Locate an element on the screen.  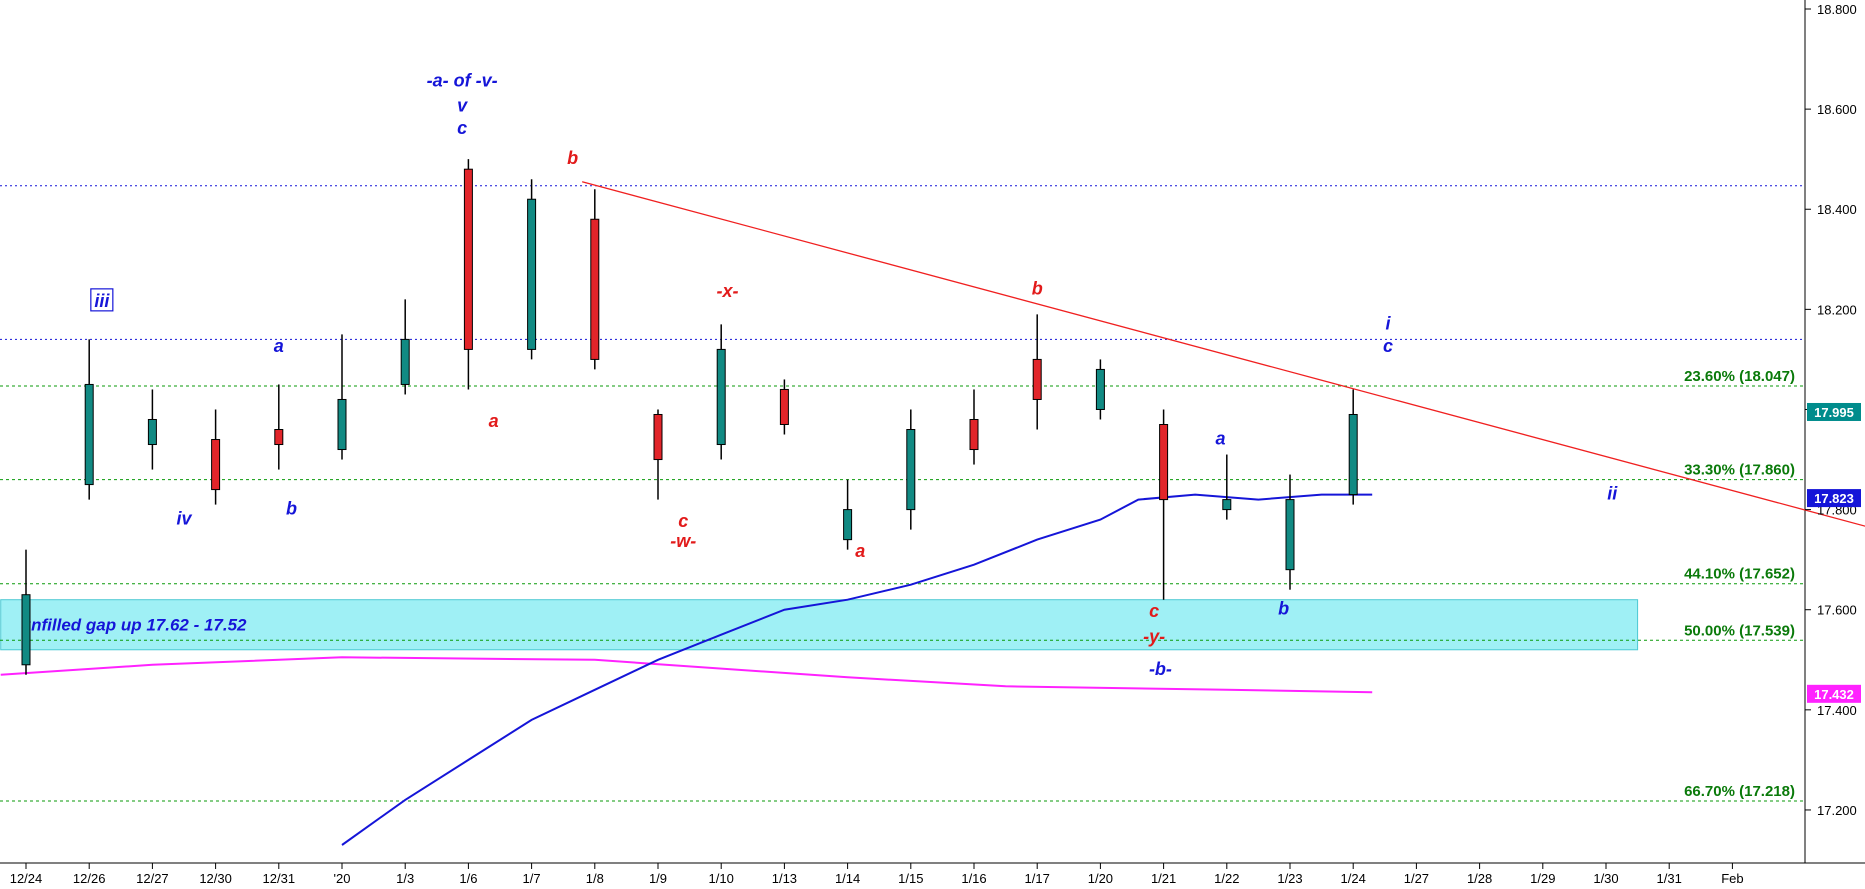
time-axis-label: 1/29 is located at coordinates (1542, 878).